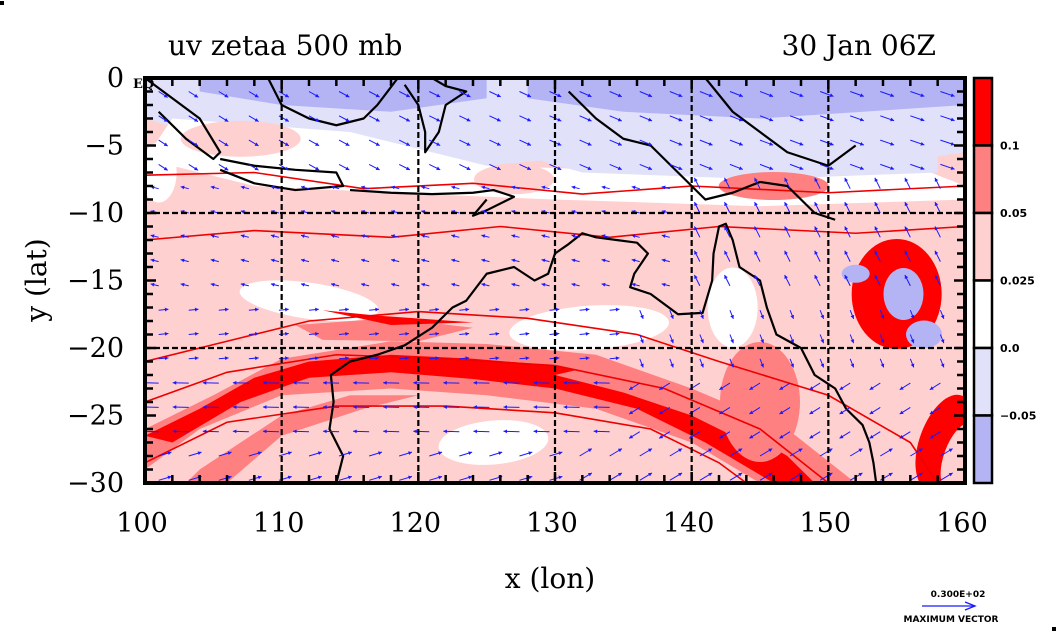  I want to click on contour-line, so click(555, 183).